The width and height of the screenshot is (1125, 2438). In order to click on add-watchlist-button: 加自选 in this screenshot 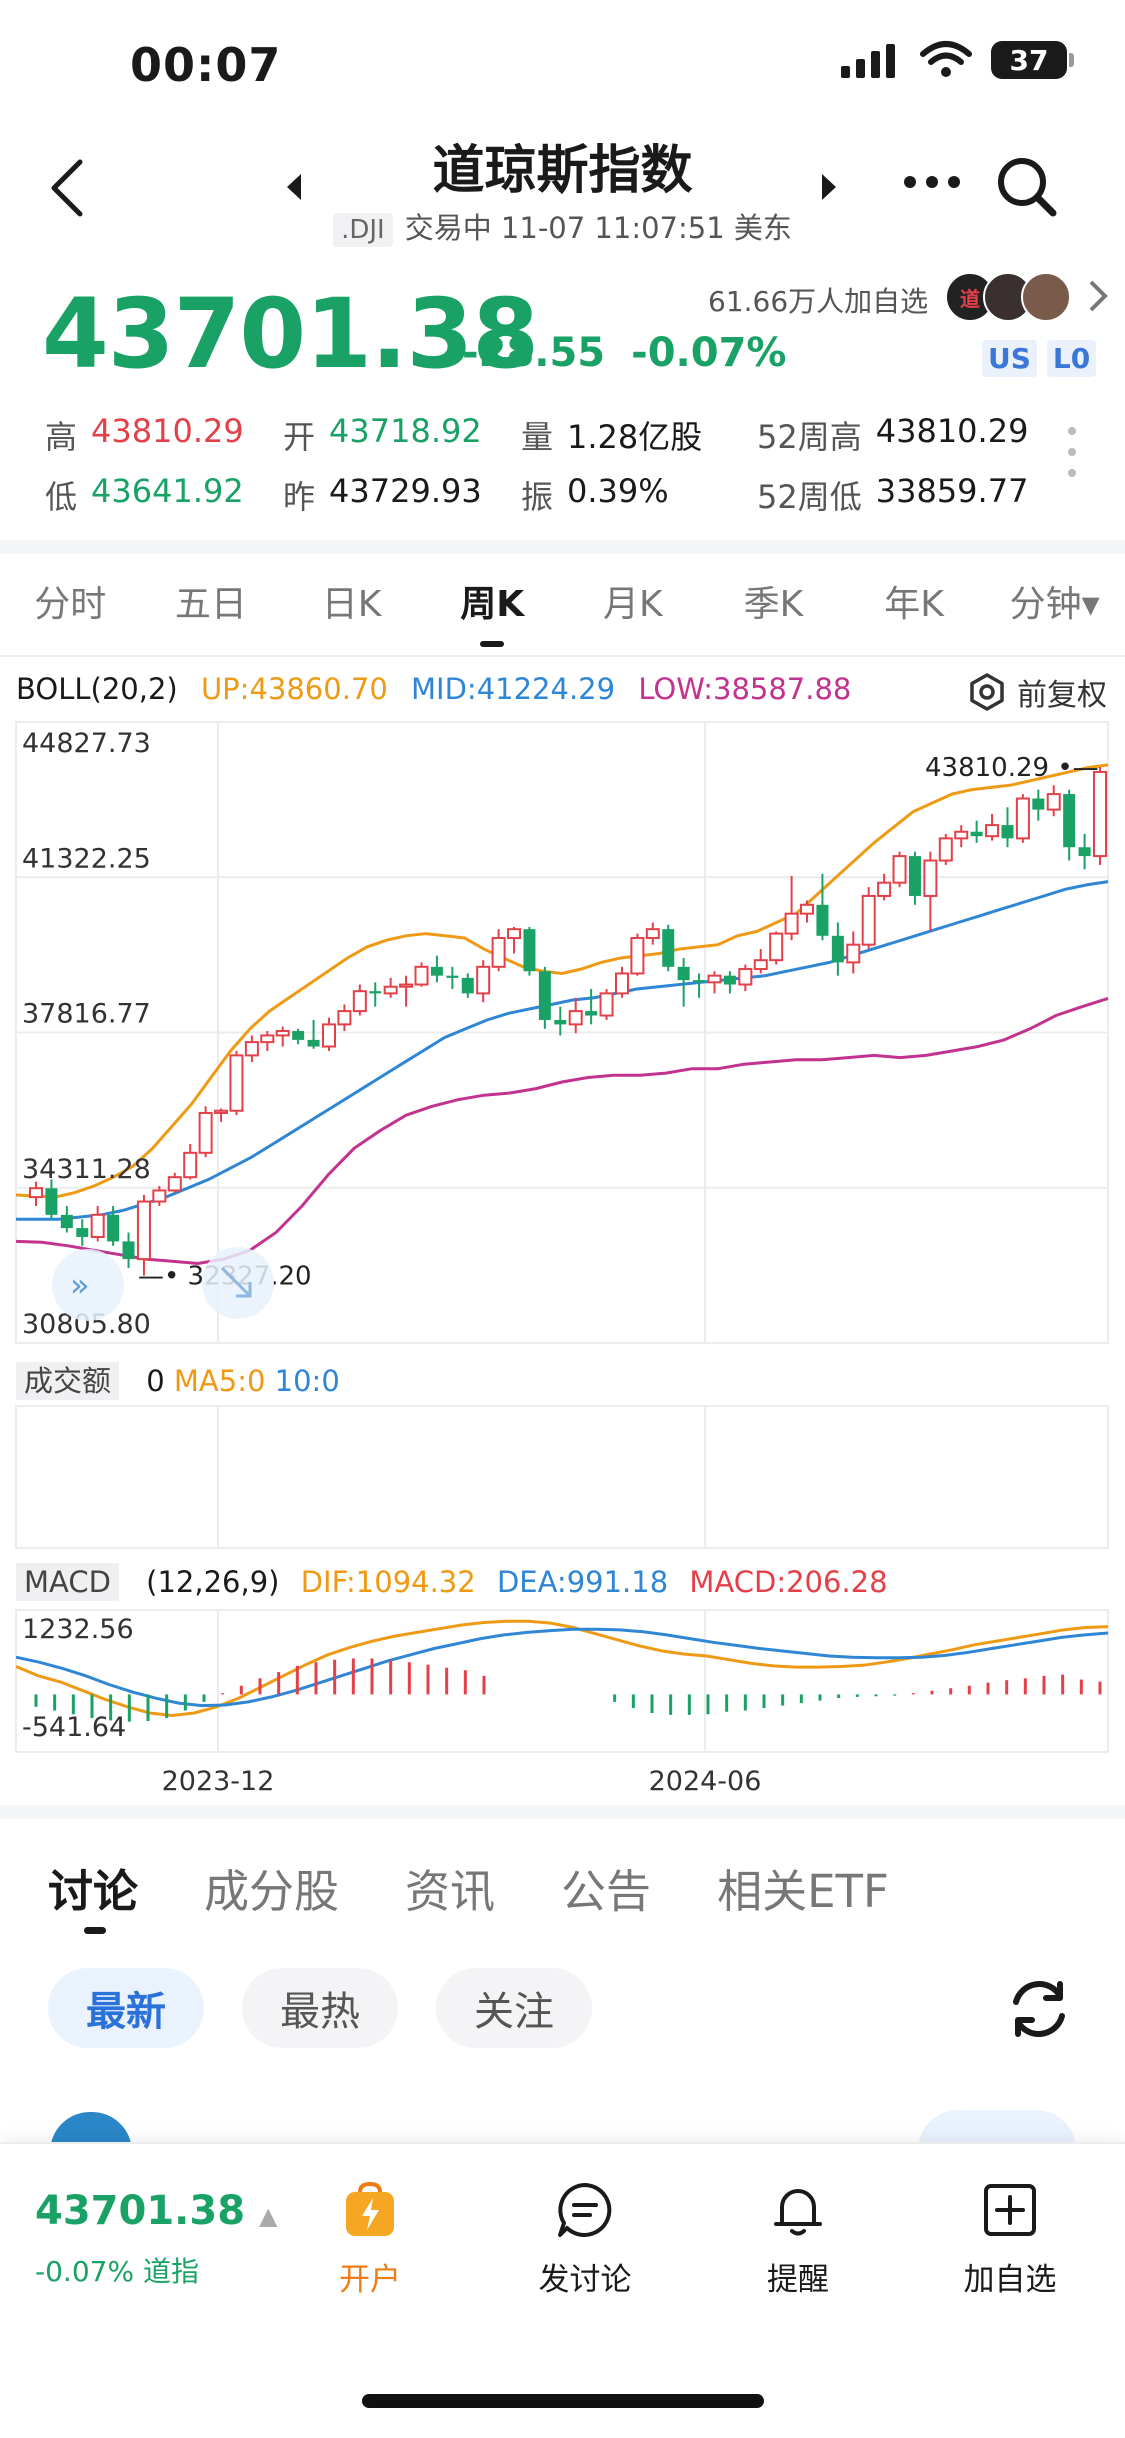, I will do `click(1010, 2239)`.